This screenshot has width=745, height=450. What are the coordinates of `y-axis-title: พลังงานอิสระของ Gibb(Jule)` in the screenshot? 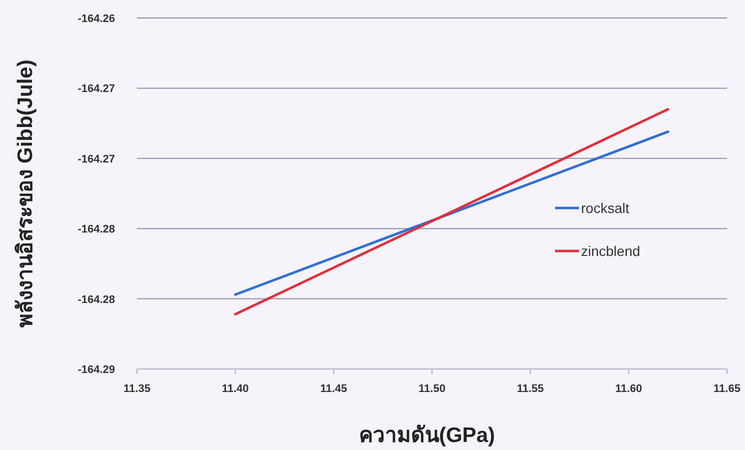 It's located at (25, 194).